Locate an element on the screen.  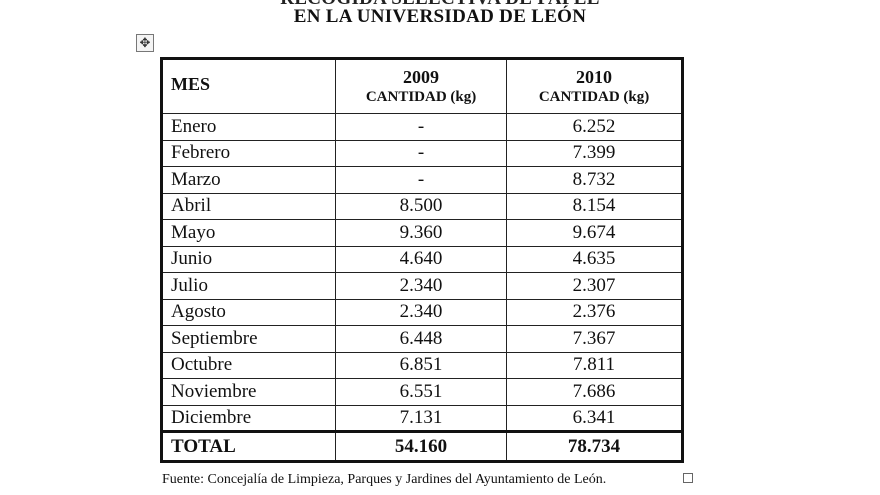
table-row: Diciembre 7.131 6.341 is located at coordinates (421, 418).